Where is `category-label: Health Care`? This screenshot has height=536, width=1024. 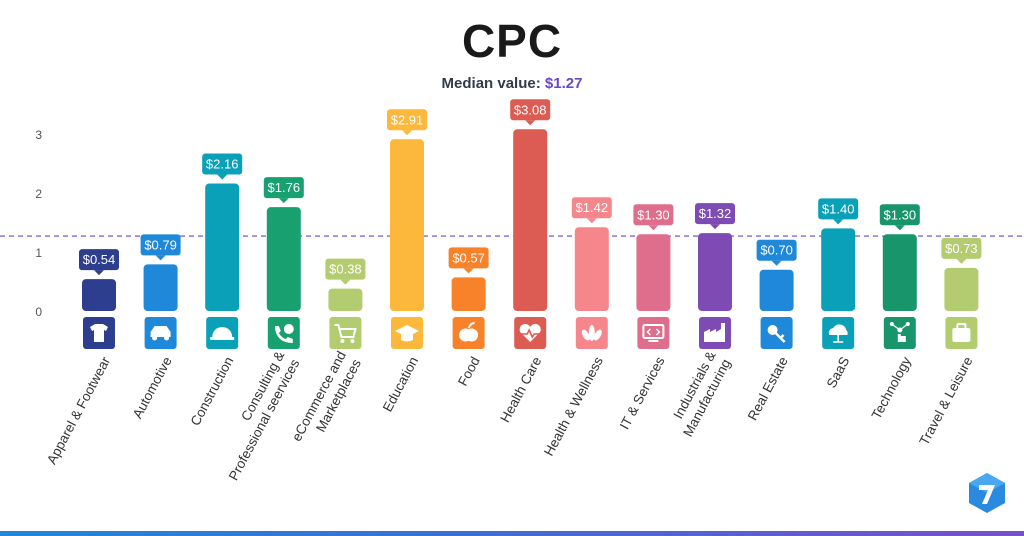 category-label: Health Care is located at coordinates (520, 389).